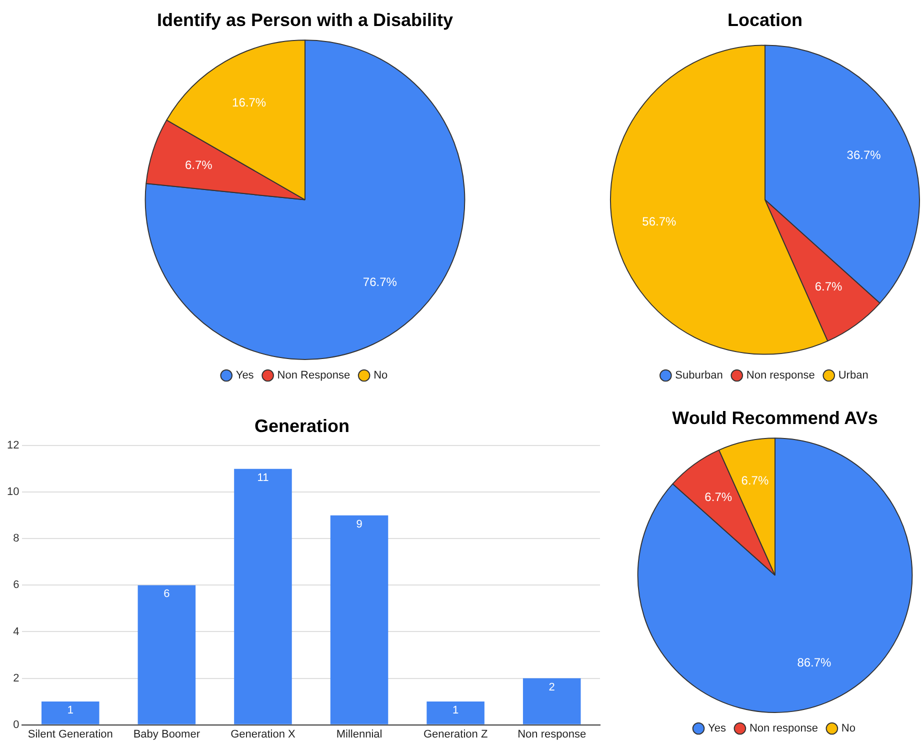 The width and height of the screenshot is (924, 748). Describe the element at coordinates (167, 594) in the screenshot. I see `data-label: 6` at that location.